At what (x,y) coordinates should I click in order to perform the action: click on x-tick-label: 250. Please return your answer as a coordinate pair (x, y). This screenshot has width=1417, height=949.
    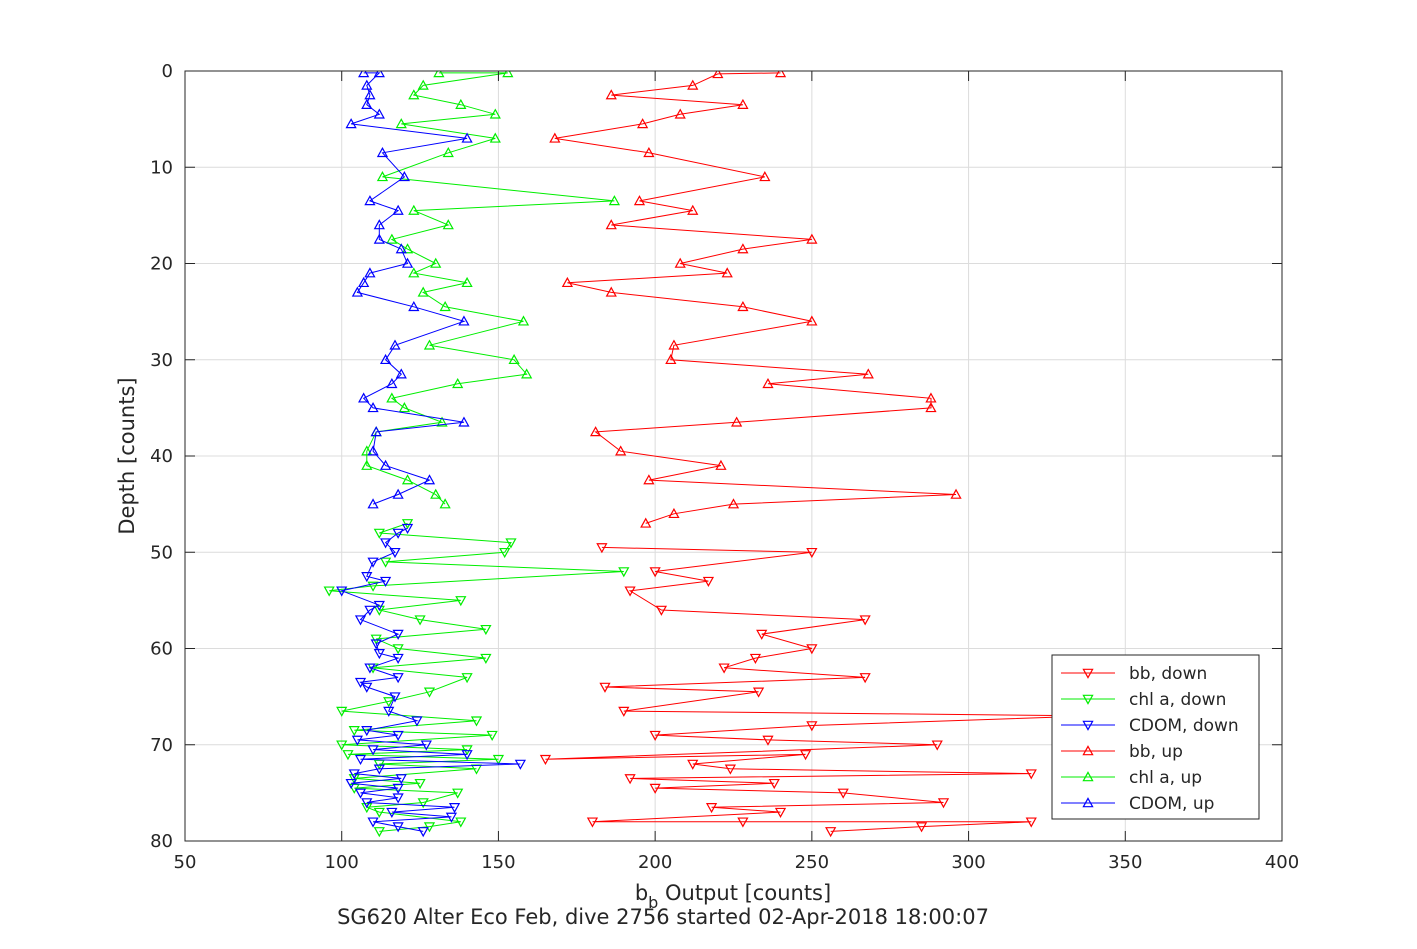
    Looking at the image, I should click on (812, 862).